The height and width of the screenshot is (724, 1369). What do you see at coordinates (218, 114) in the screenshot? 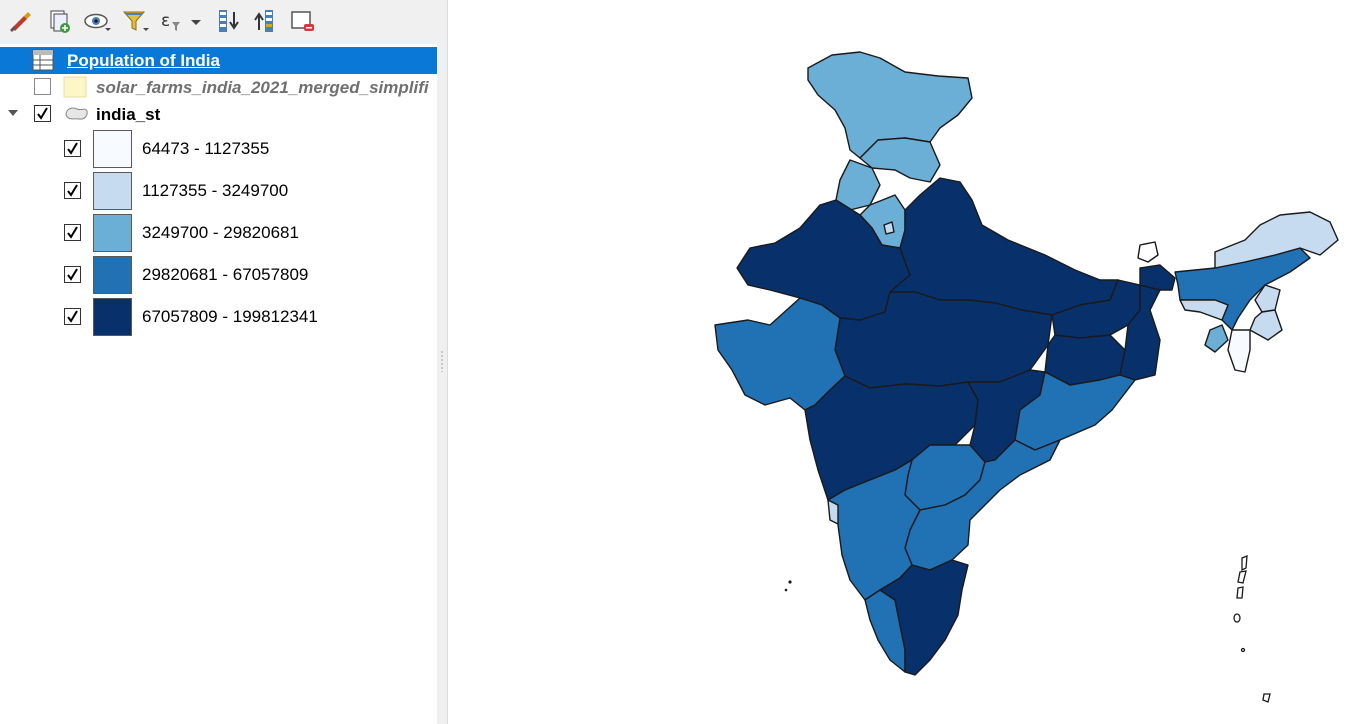
I see `layer-row-india-st: india_st` at bounding box center [218, 114].